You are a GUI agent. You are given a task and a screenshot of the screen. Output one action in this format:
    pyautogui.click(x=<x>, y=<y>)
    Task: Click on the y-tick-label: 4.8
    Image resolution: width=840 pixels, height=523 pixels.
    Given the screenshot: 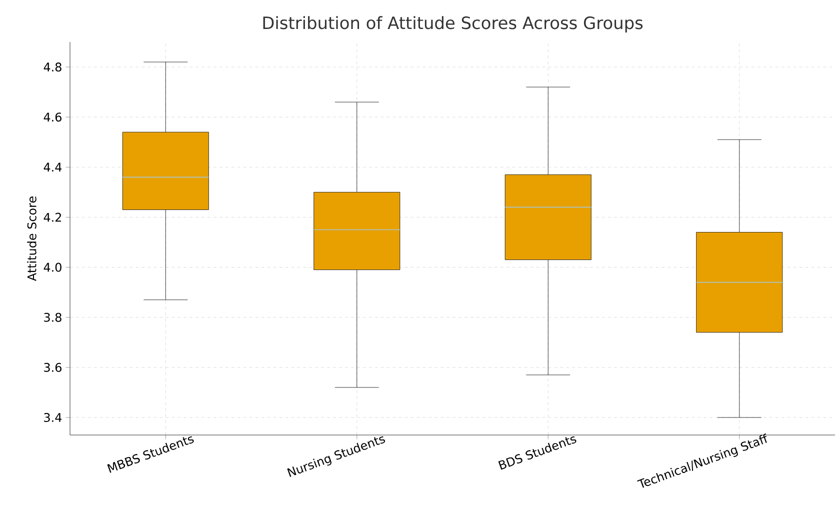 What is the action you would take?
    pyautogui.click(x=53, y=67)
    